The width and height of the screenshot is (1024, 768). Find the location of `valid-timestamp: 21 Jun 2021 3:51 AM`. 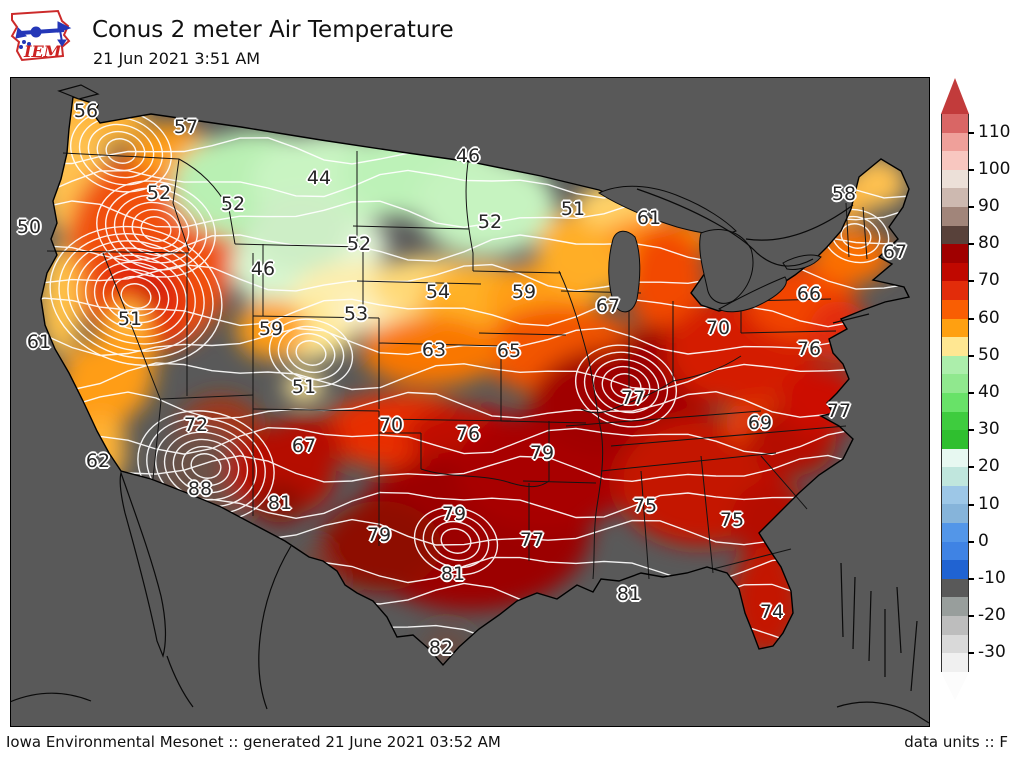

valid-timestamp: 21 Jun 2021 3:51 AM is located at coordinates (177, 58).